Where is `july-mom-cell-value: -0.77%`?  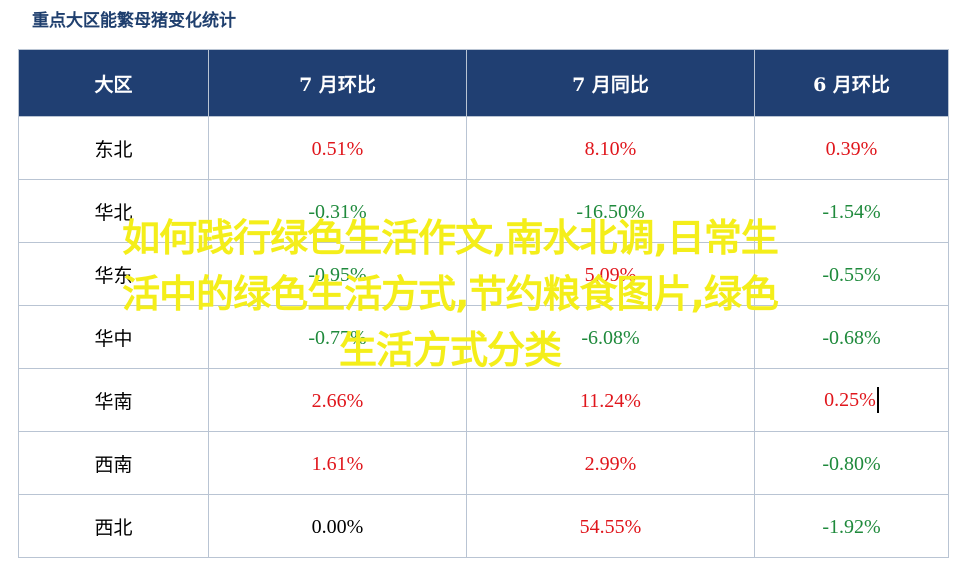
july-mom-cell-value: -0.77% is located at coordinates (337, 337).